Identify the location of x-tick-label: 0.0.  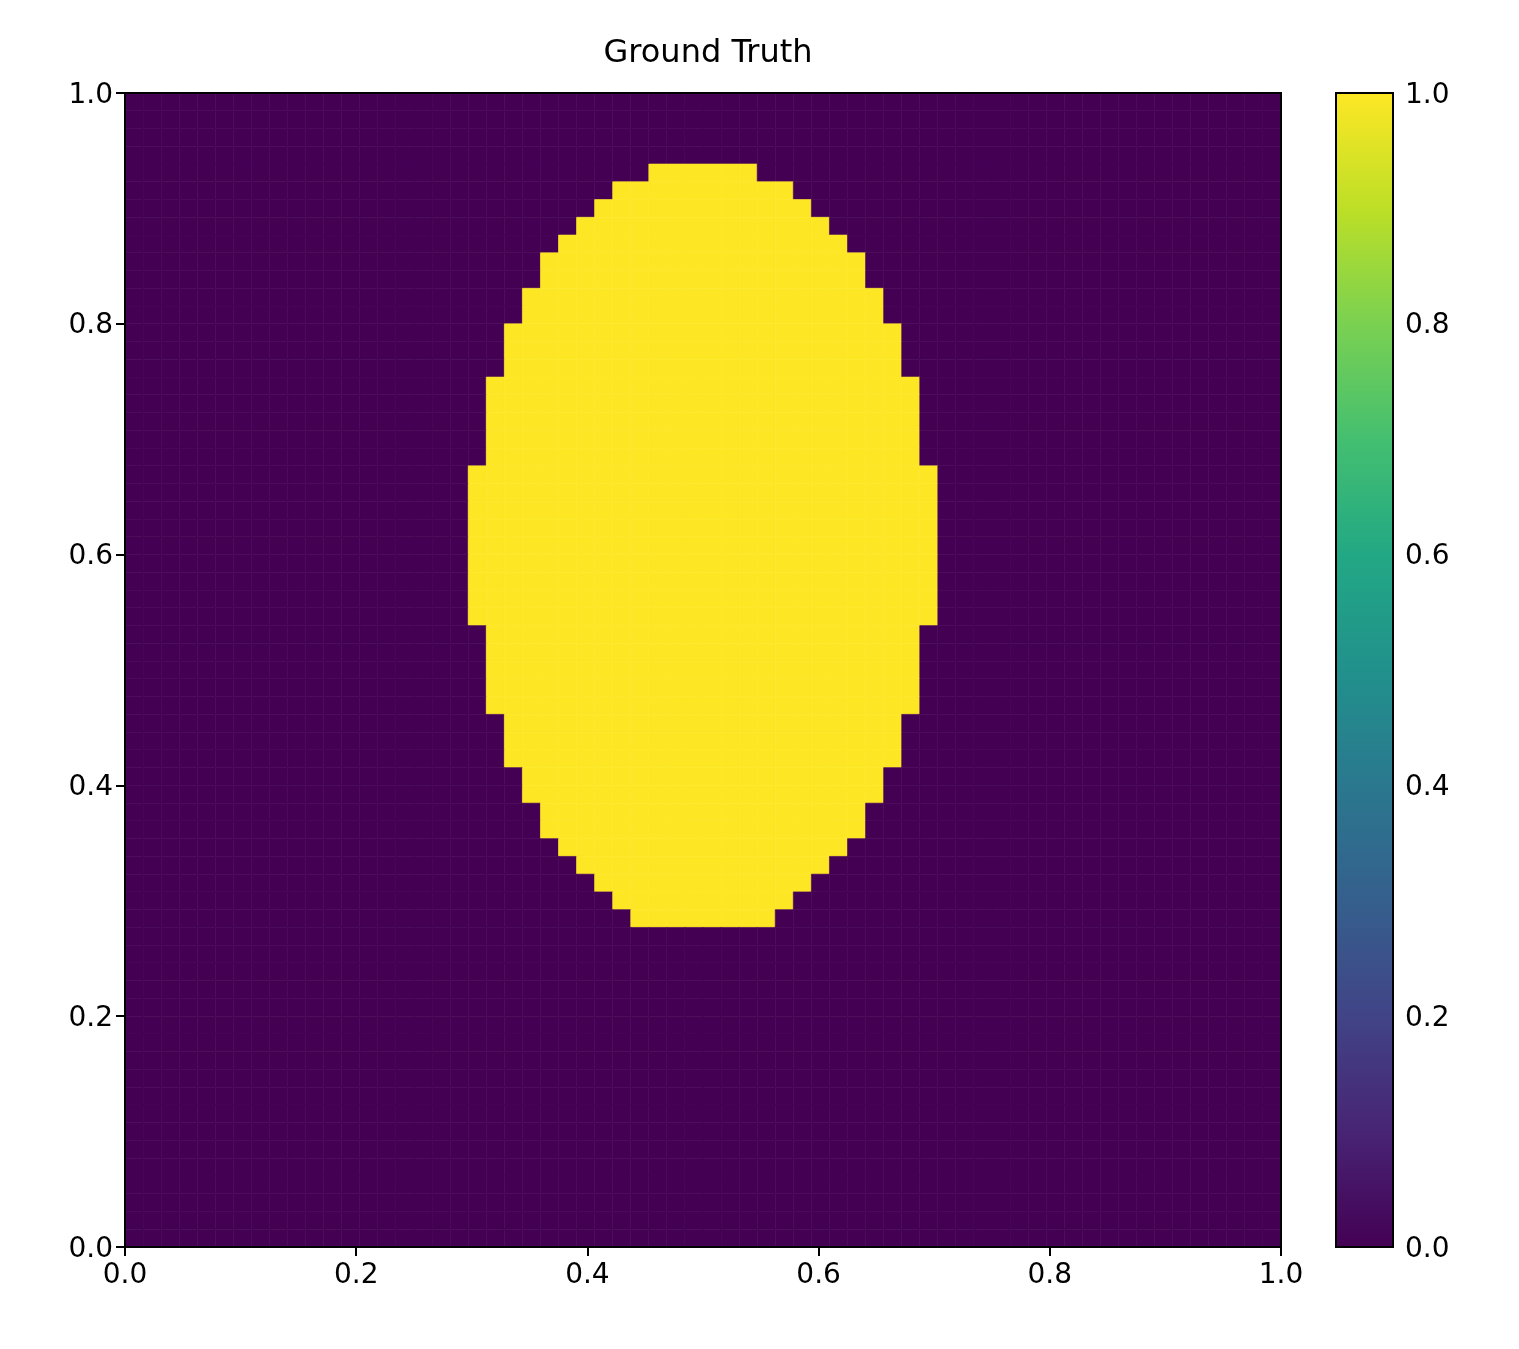
(125, 1273).